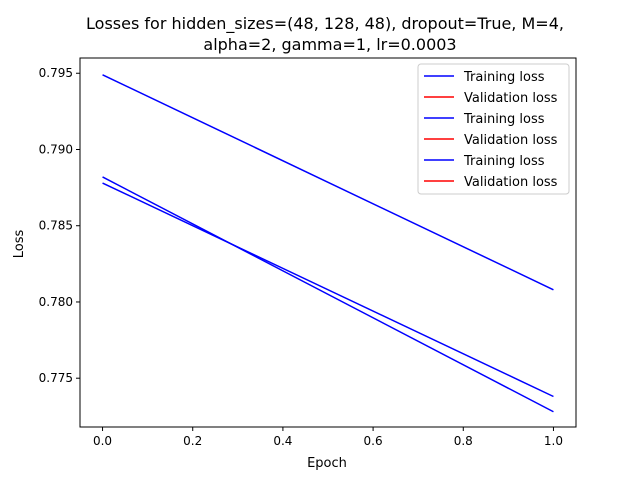 This screenshot has width=640, height=485. I want to click on y-tick-label: 0.785, so click(56, 226).